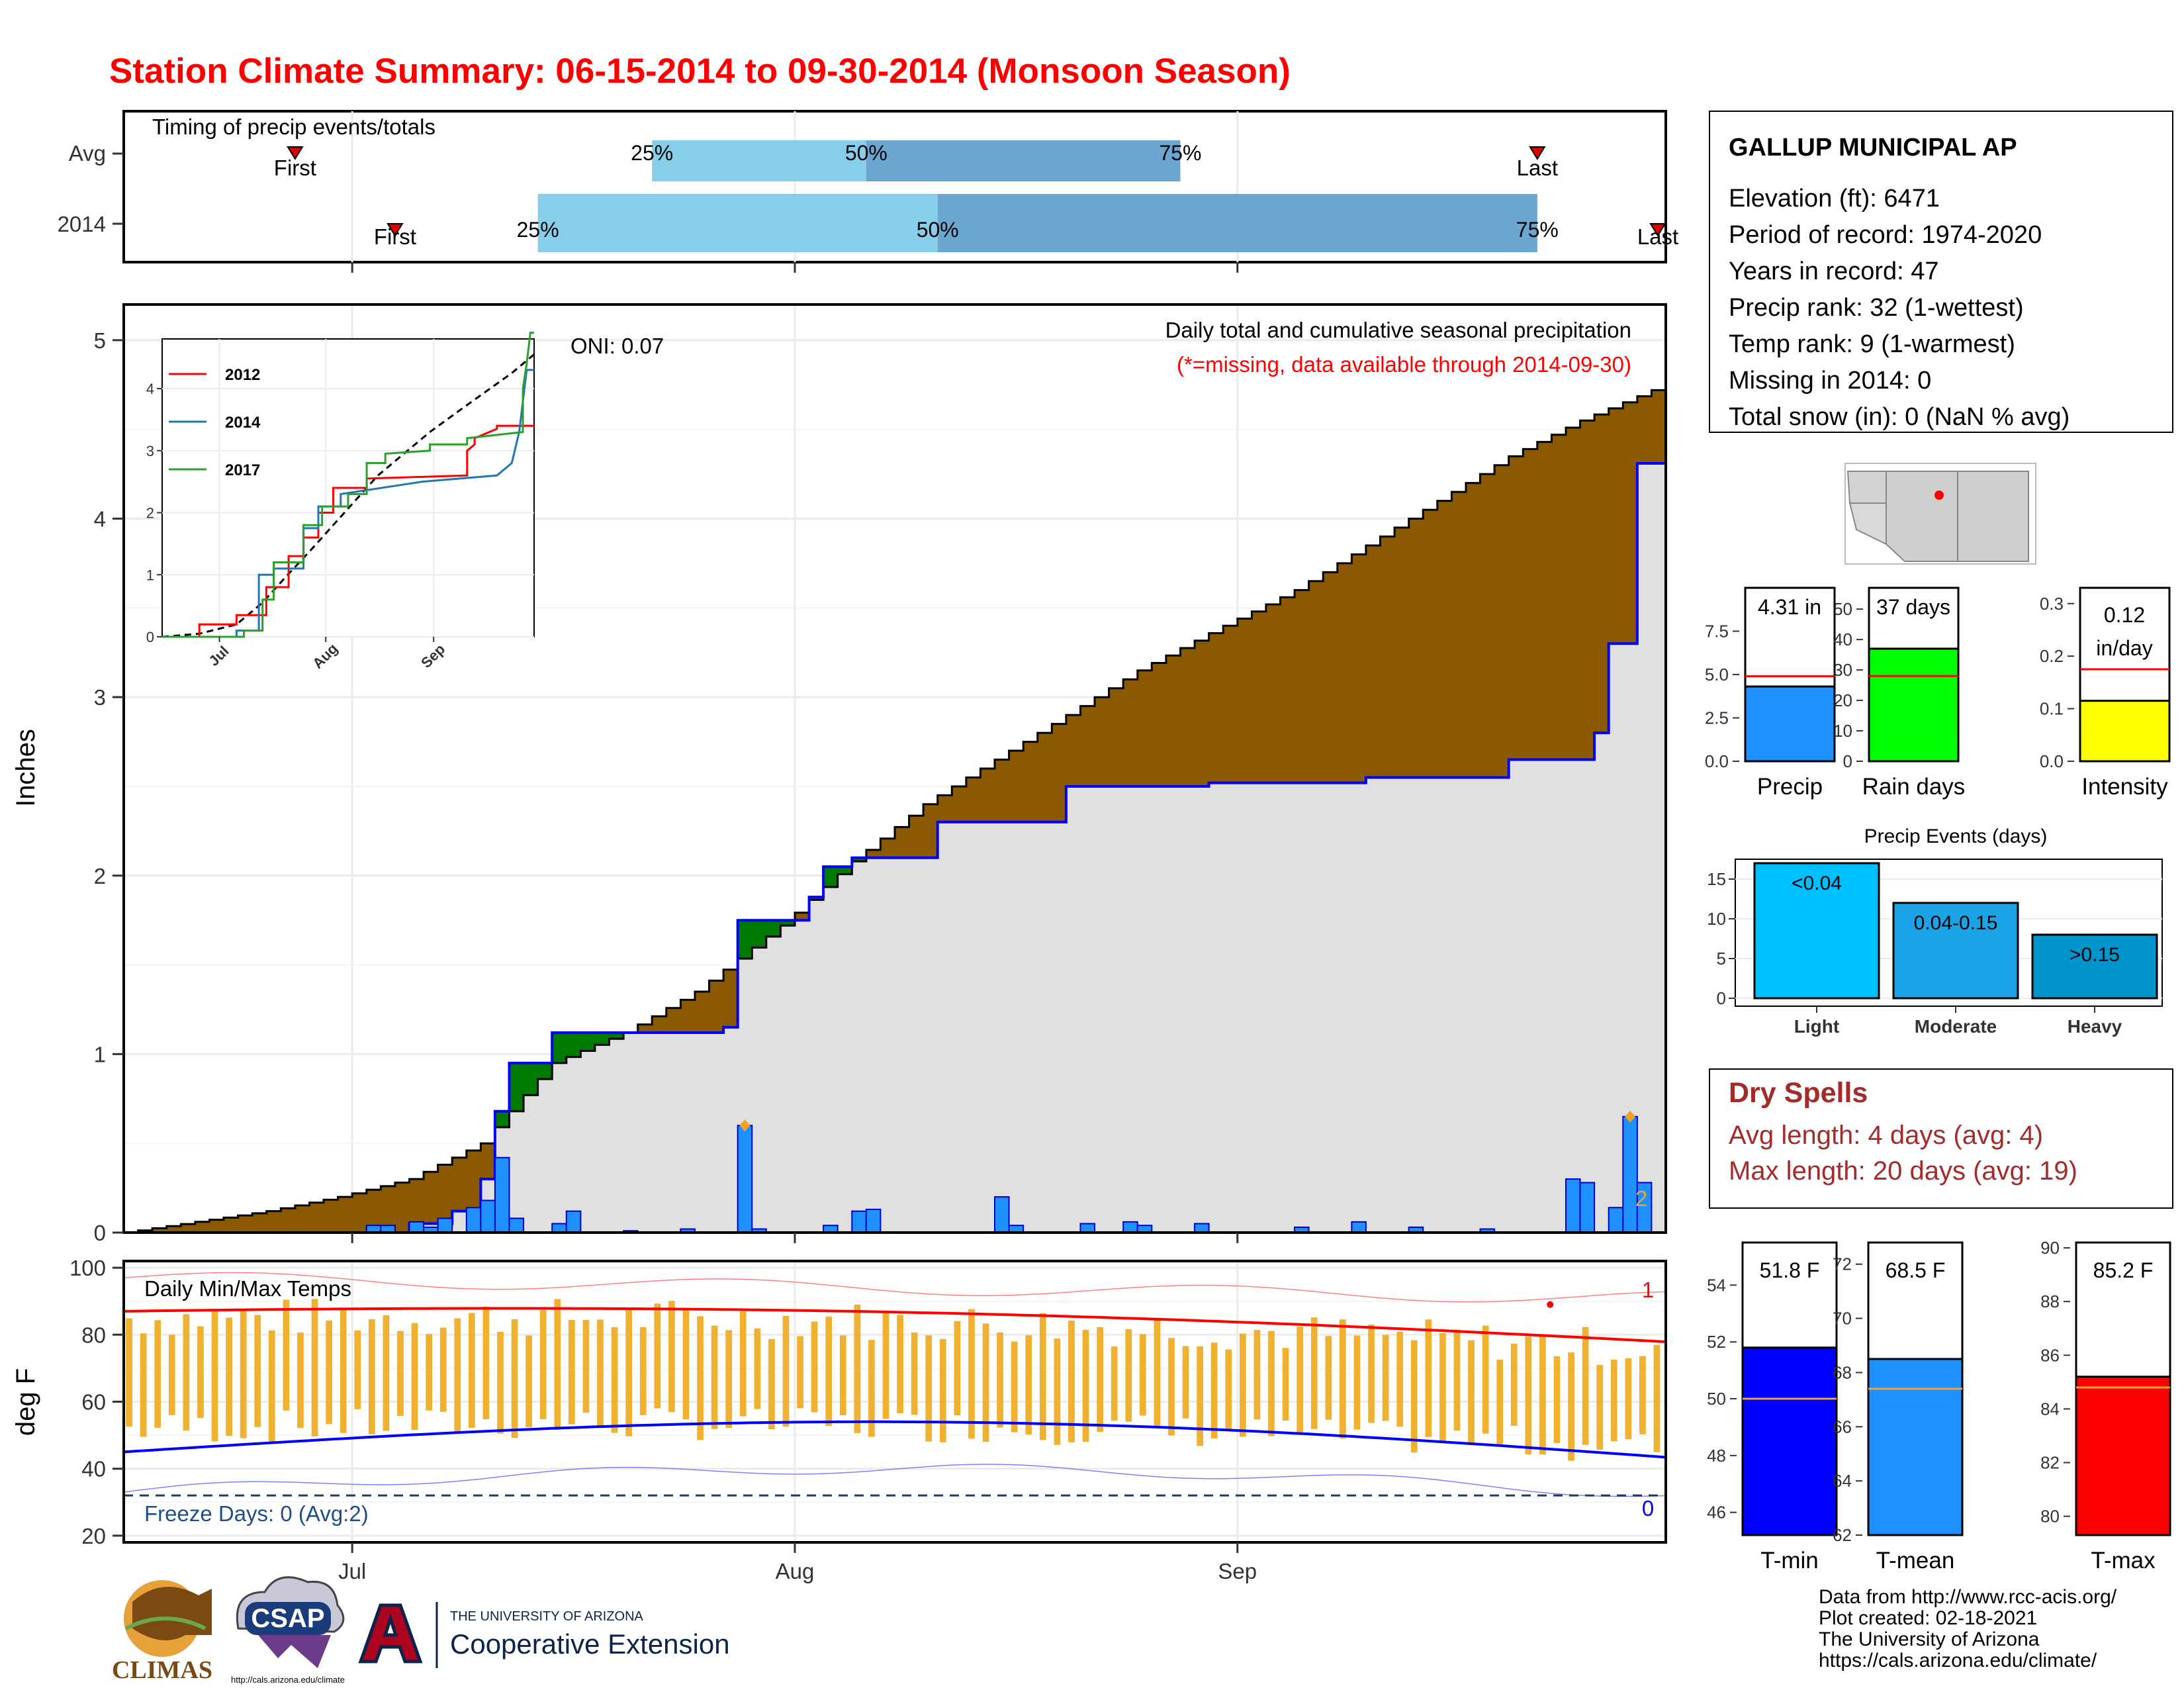  Describe the element at coordinates (590, 1644) in the screenshot. I see `ua-bottom-text: Cooperative Extension` at that location.